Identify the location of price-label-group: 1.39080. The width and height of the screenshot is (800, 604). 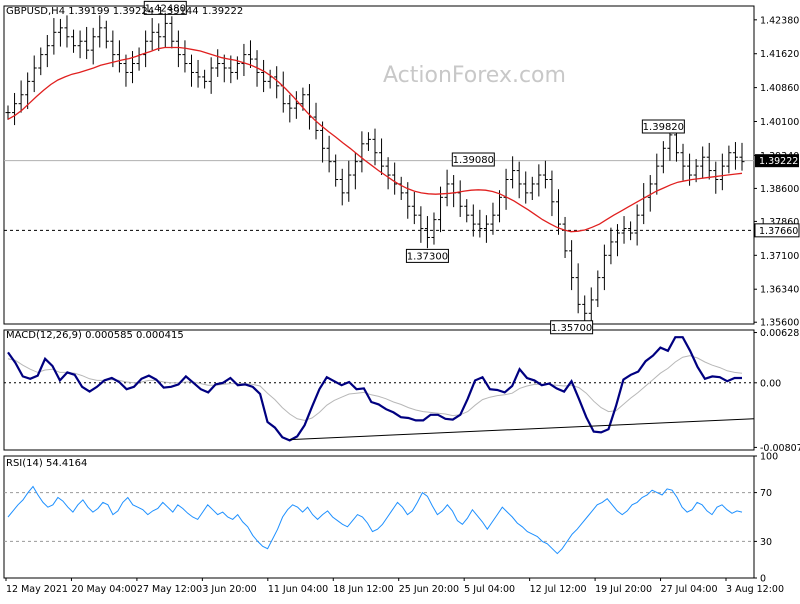
(473, 159).